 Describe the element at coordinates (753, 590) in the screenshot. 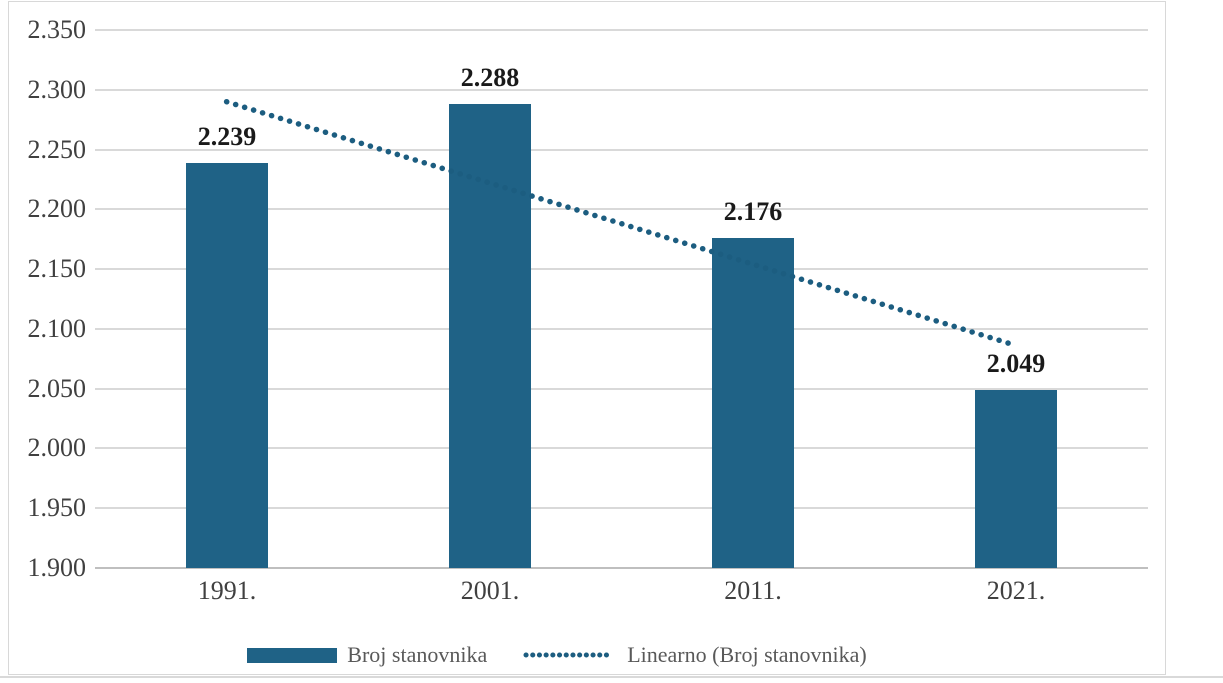

I see `x-tick-label: 2011.` at that location.